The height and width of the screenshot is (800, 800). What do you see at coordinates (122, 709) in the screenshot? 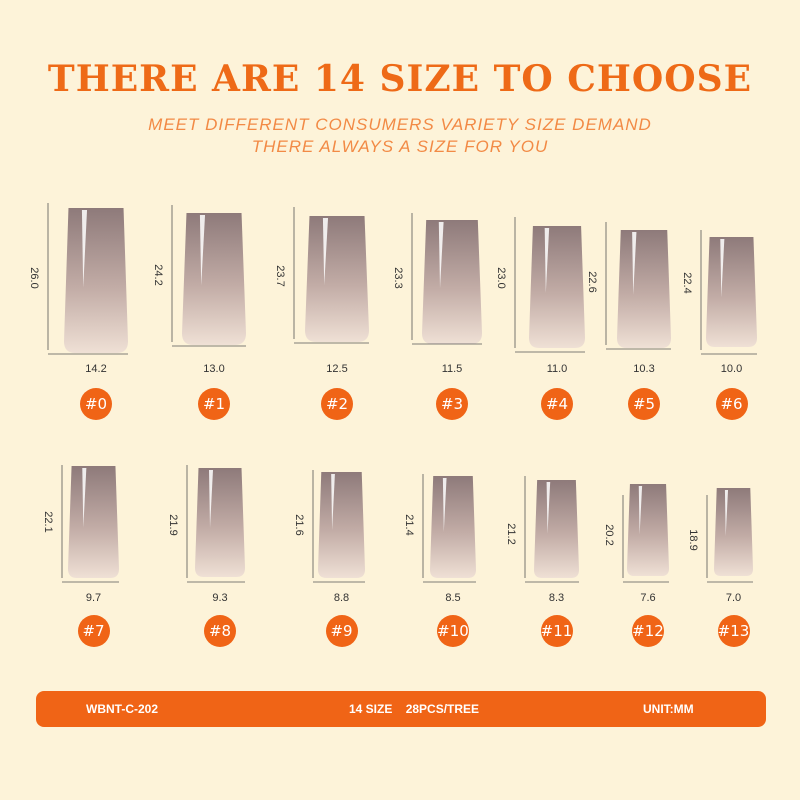
I see `model-code: WBNT-C-202` at bounding box center [122, 709].